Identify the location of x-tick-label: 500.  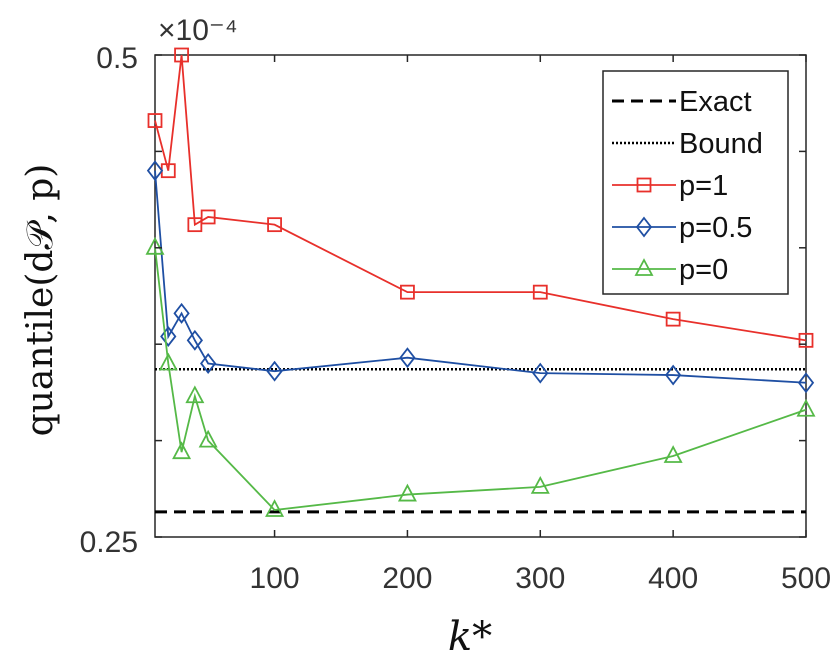
(805, 578).